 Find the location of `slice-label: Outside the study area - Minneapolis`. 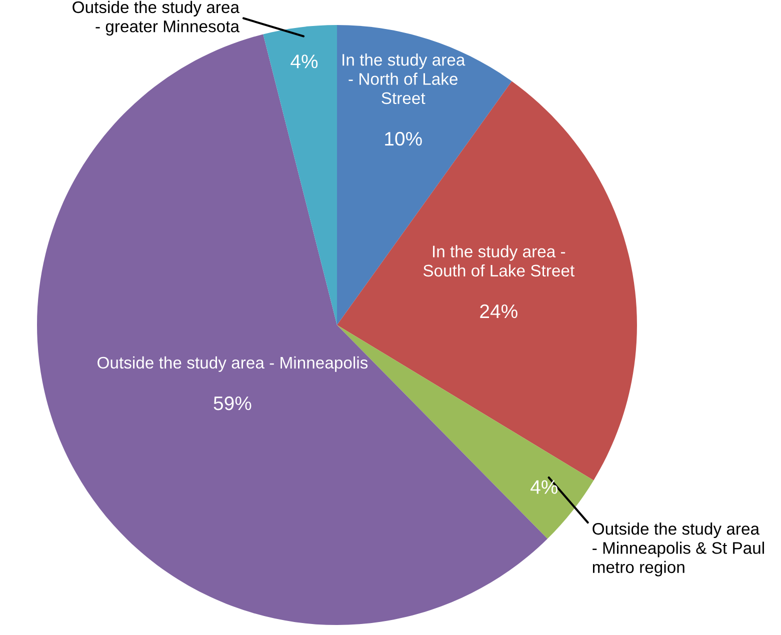

slice-label: Outside the study area - Minneapolis is located at coordinates (233, 364).